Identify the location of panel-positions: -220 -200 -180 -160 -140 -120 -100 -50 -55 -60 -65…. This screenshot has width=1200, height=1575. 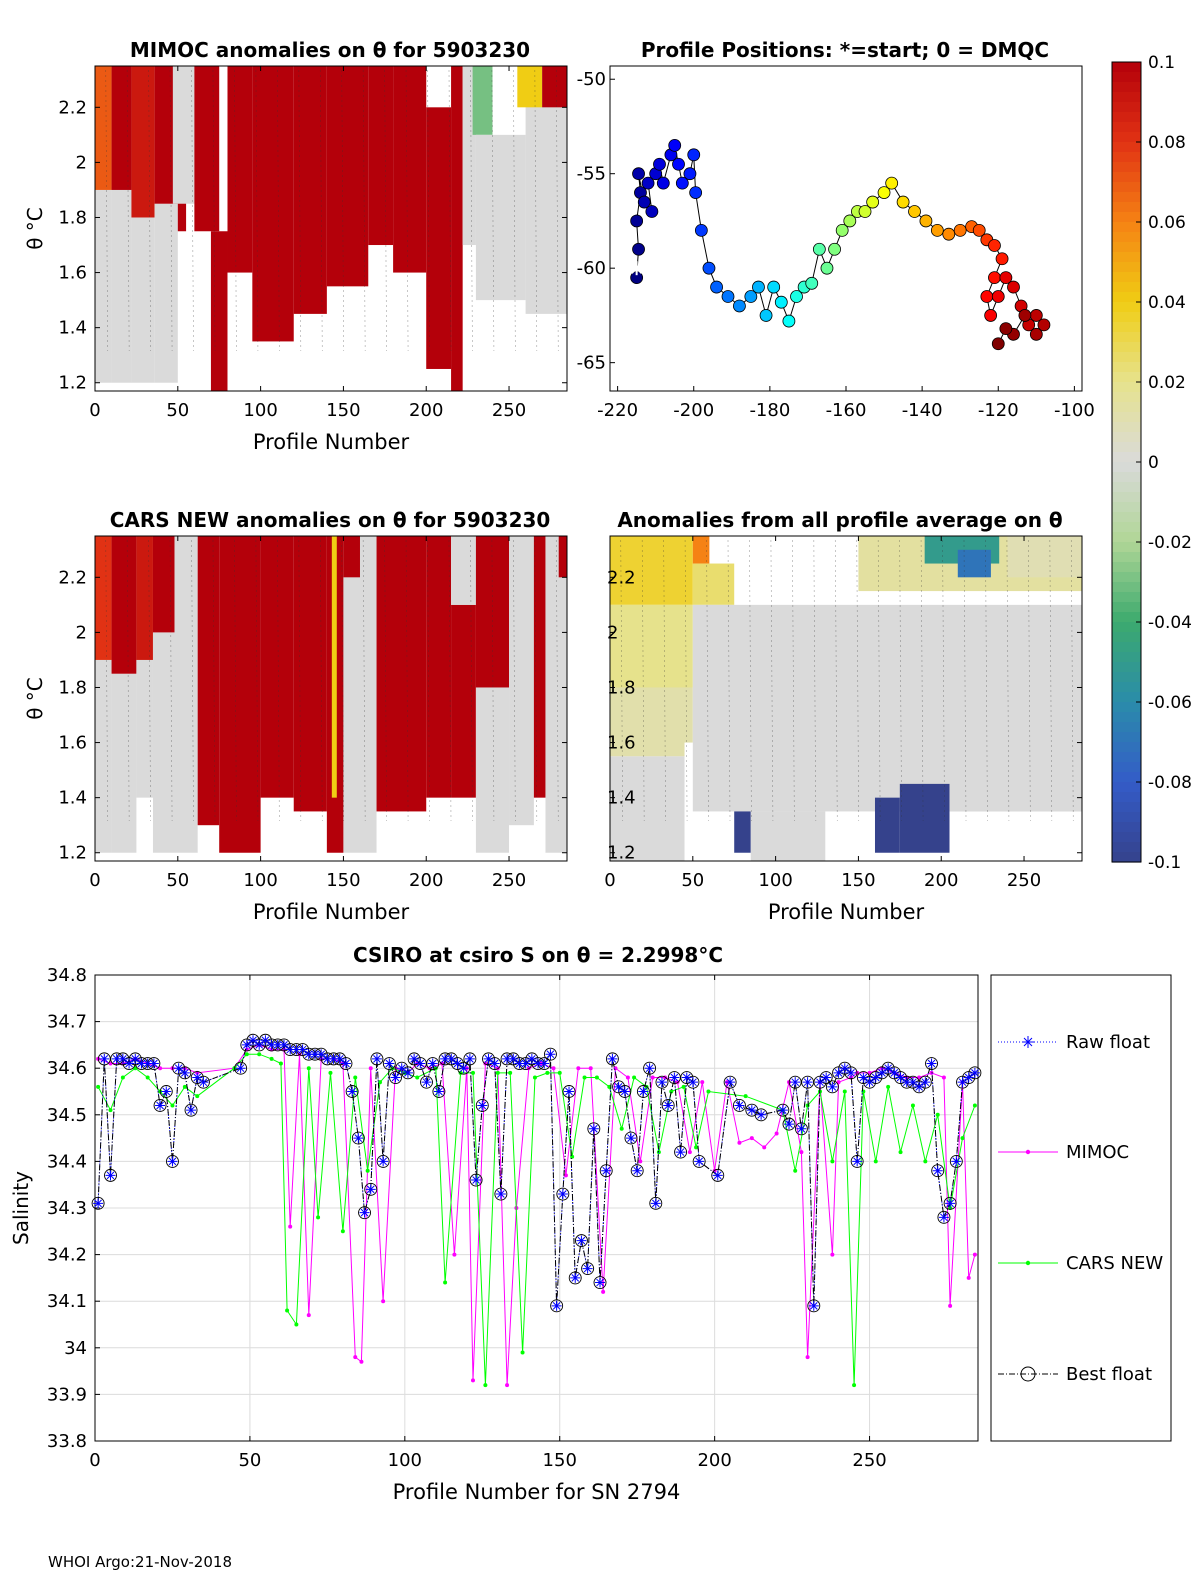
(836, 229).